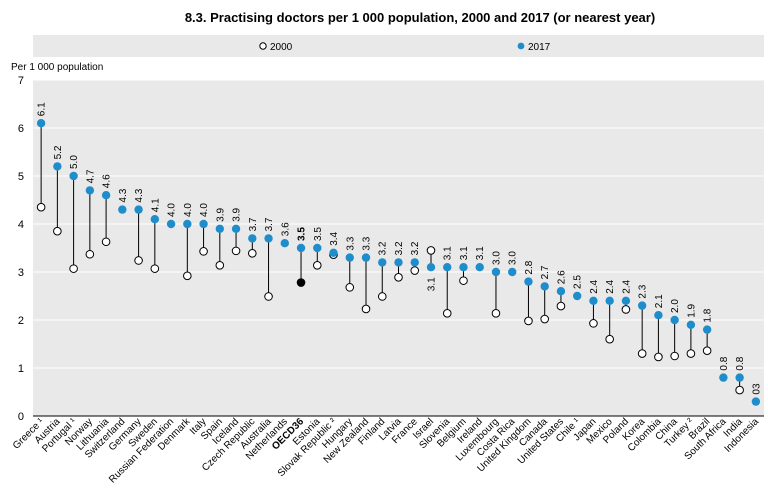 Image resolution: width=768 pixels, height=491 pixels. I want to click on y-axis-label: Per 1 000 population, so click(57, 67).